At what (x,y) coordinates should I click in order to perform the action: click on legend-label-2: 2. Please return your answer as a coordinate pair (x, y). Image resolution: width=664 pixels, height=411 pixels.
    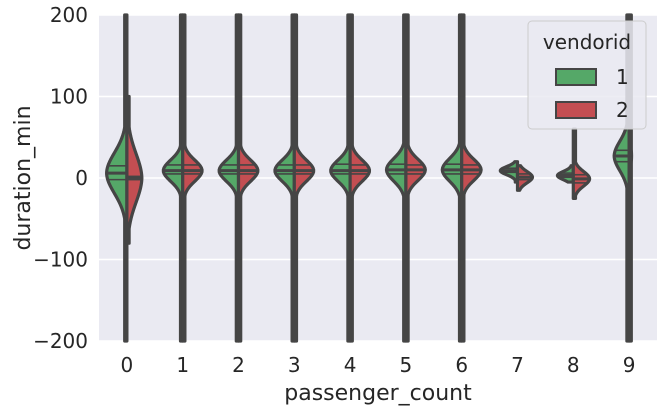
    Looking at the image, I should click on (622, 110).